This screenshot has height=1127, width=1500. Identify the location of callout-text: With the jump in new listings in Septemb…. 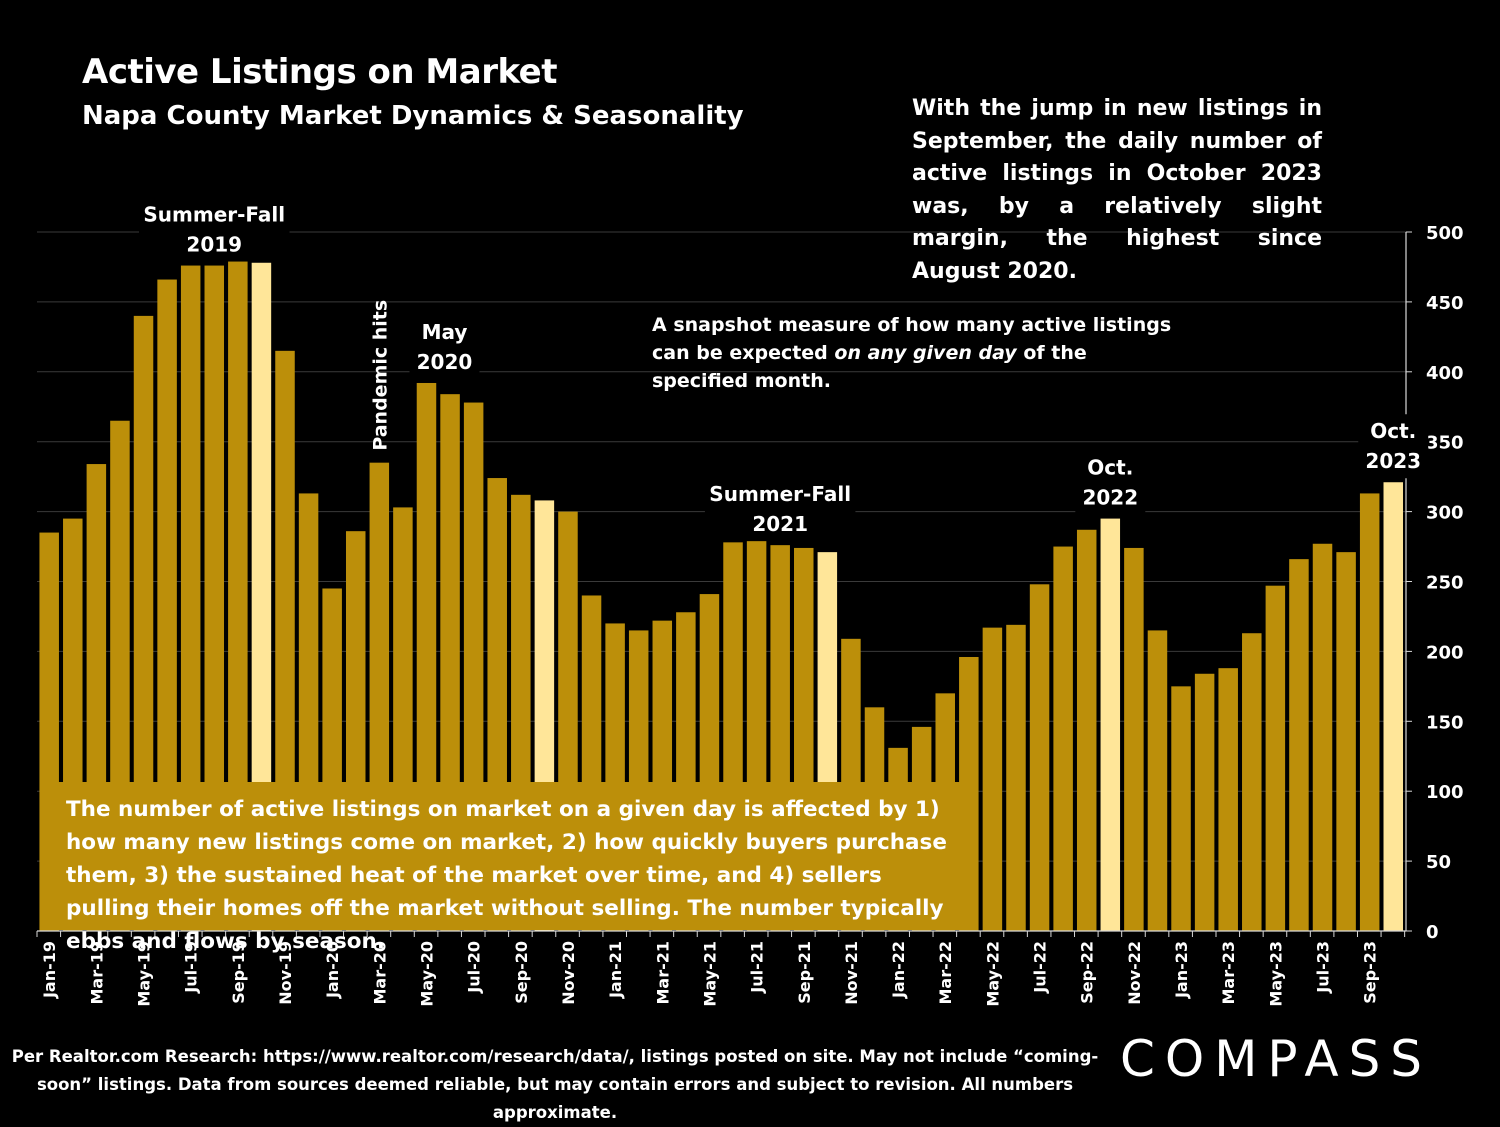
(1117, 190).